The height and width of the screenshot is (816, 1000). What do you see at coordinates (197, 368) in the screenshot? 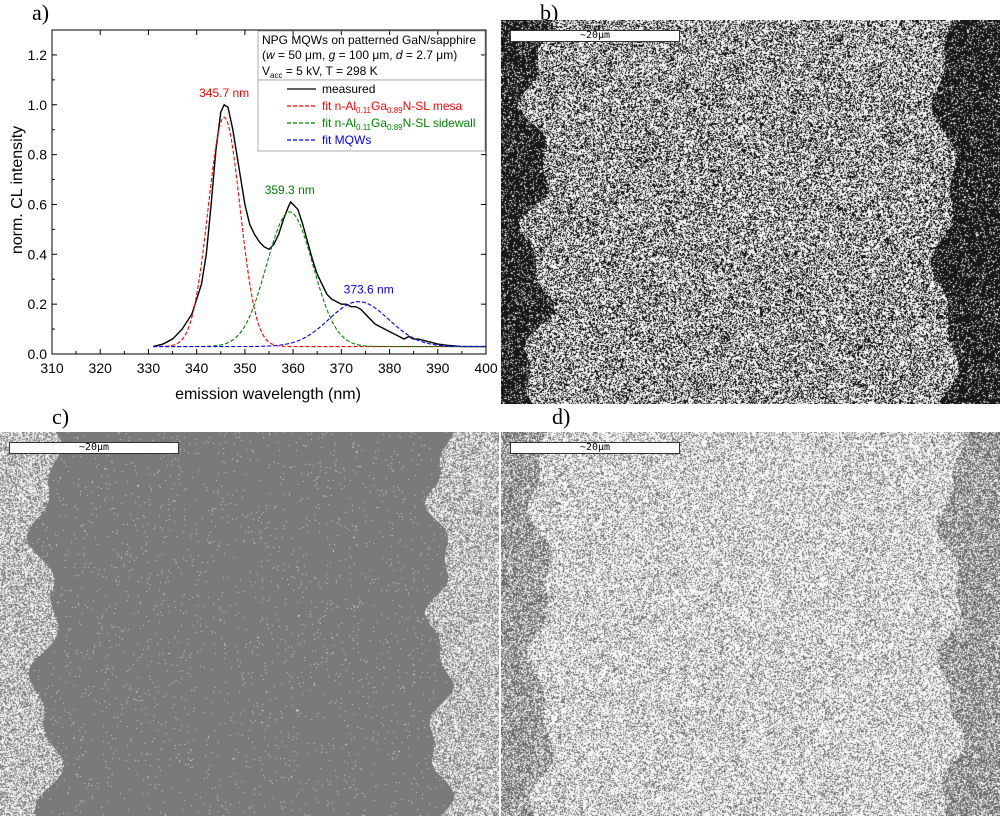
I see `x-tick-label: 340` at bounding box center [197, 368].